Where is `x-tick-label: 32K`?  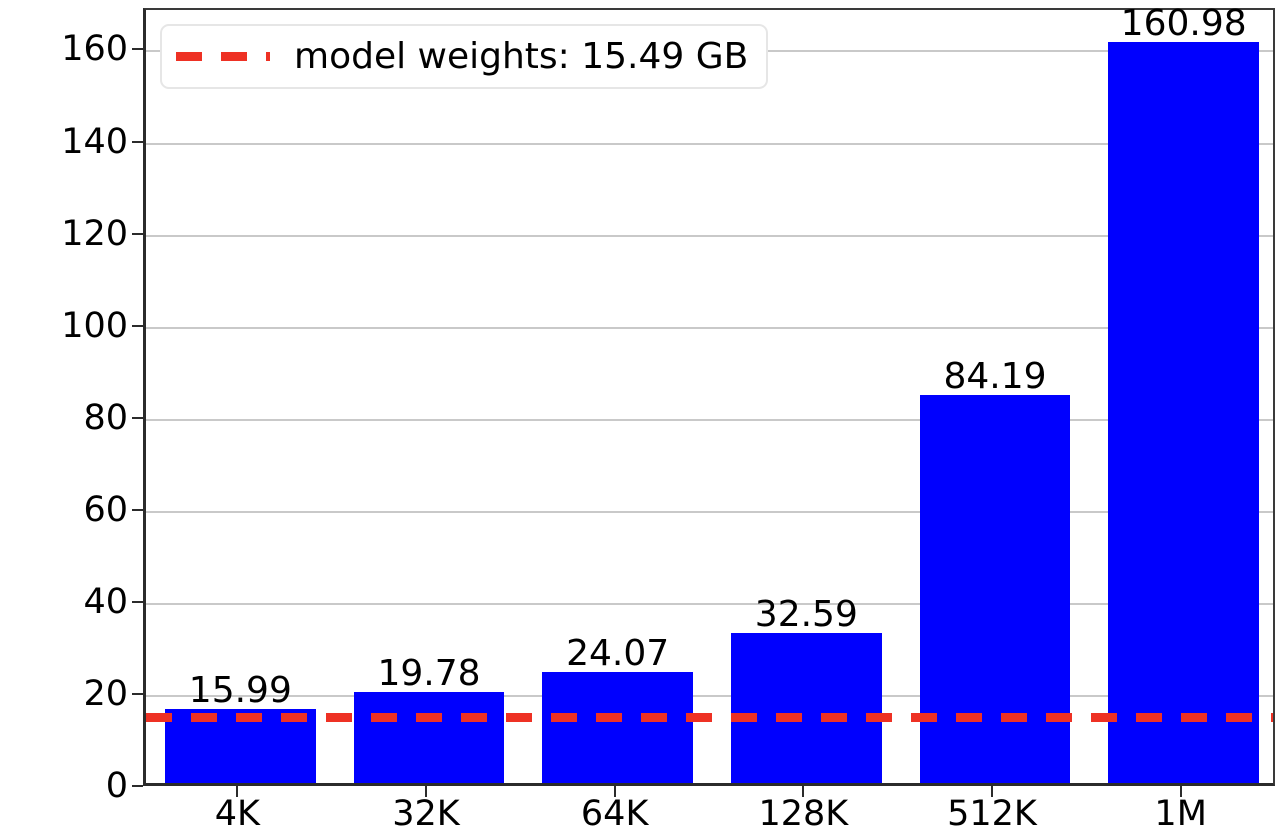
x-tick-label: 32K is located at coordinates (426, 814).